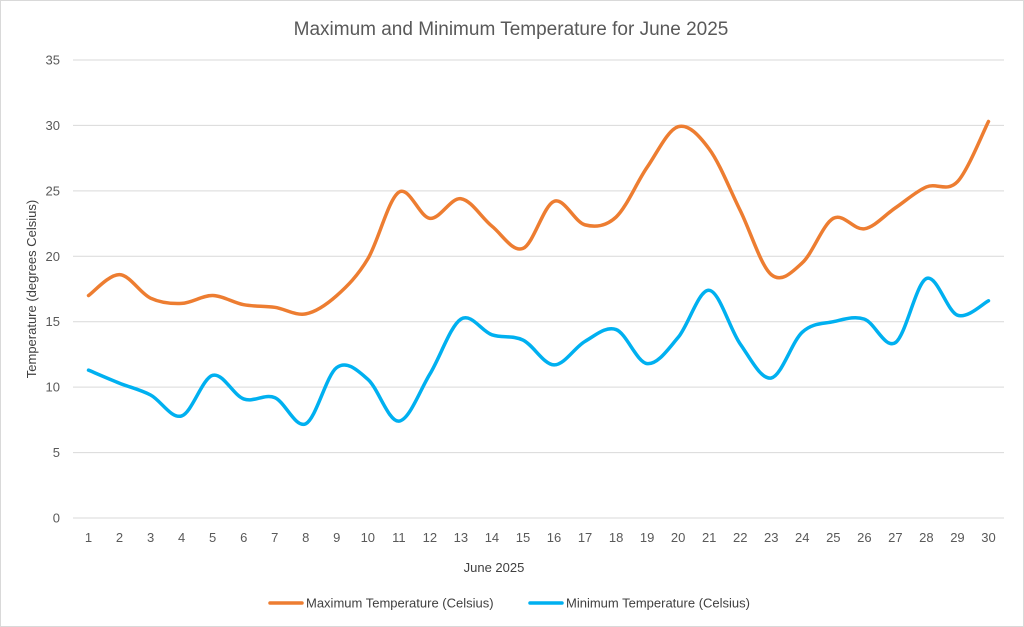 The image size is (1024, 627). I want to click on y-tick-label: 35, so click(53, 60).